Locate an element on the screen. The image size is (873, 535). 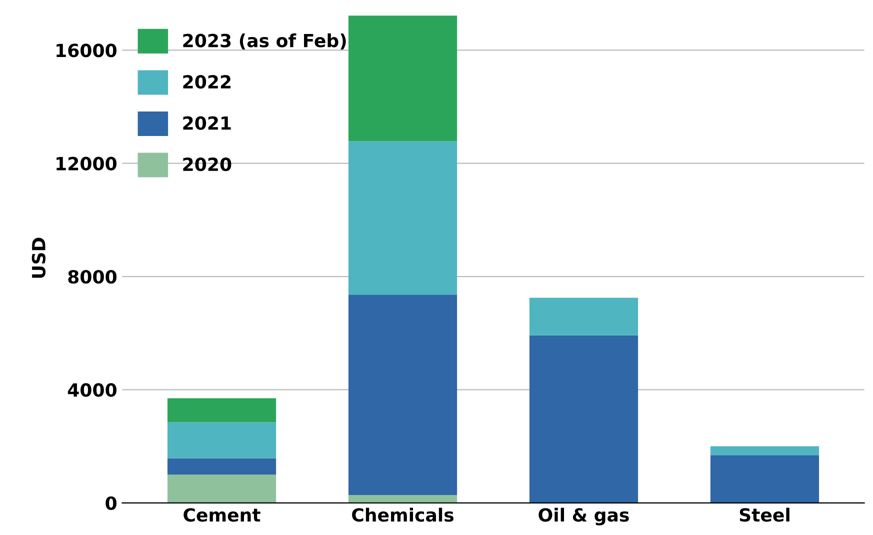
legend-label: 2023 (as of Feb) is located at coordinates (264, 41).